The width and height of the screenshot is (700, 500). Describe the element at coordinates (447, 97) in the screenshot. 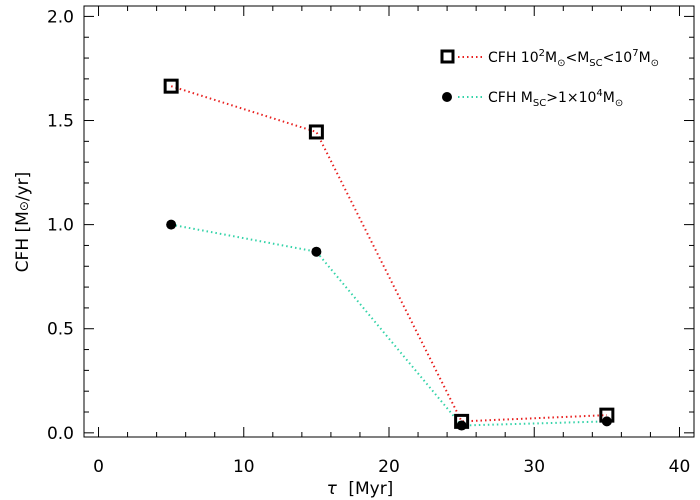

I see `legend-circle-marker` at that location.